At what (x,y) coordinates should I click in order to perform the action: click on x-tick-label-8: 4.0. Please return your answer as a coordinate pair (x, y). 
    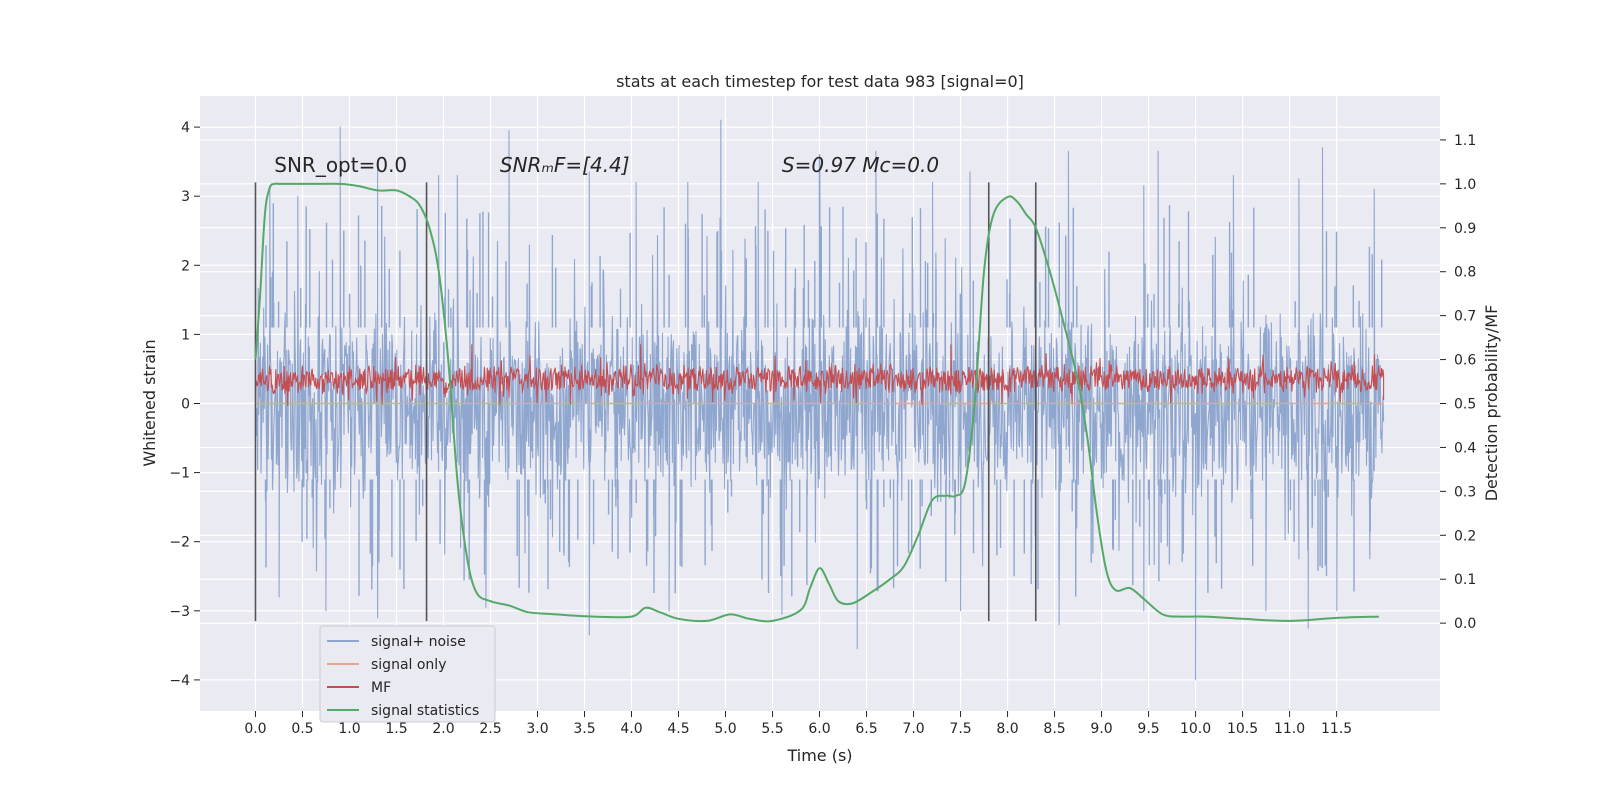
    Looking at the image, I should click on (631, 729).